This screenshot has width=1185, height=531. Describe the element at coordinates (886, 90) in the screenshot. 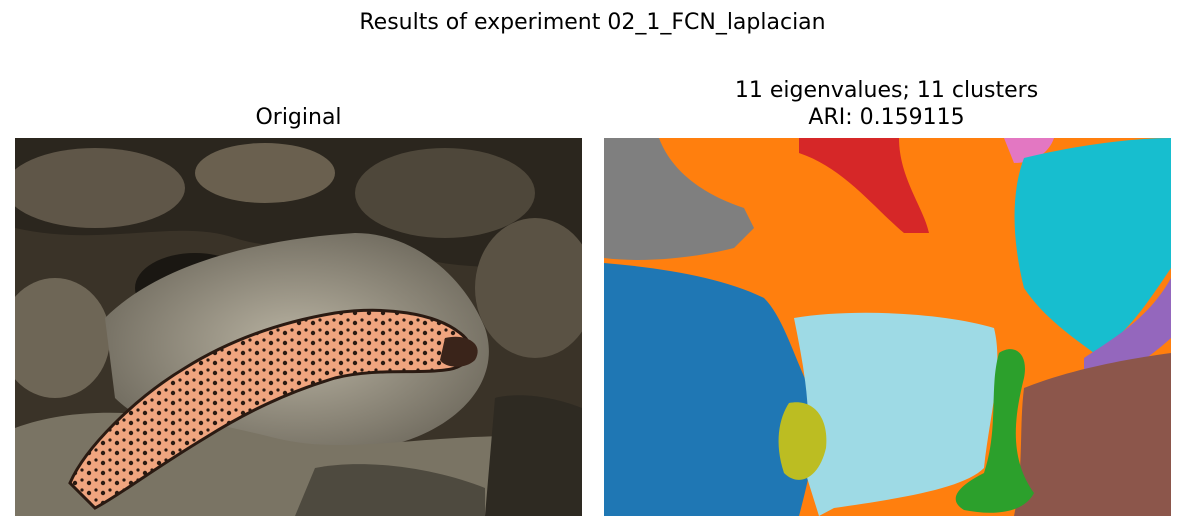

I see `eigenvalues-clusters-label: 11 eigenvalues; 11 clusters` at that location.